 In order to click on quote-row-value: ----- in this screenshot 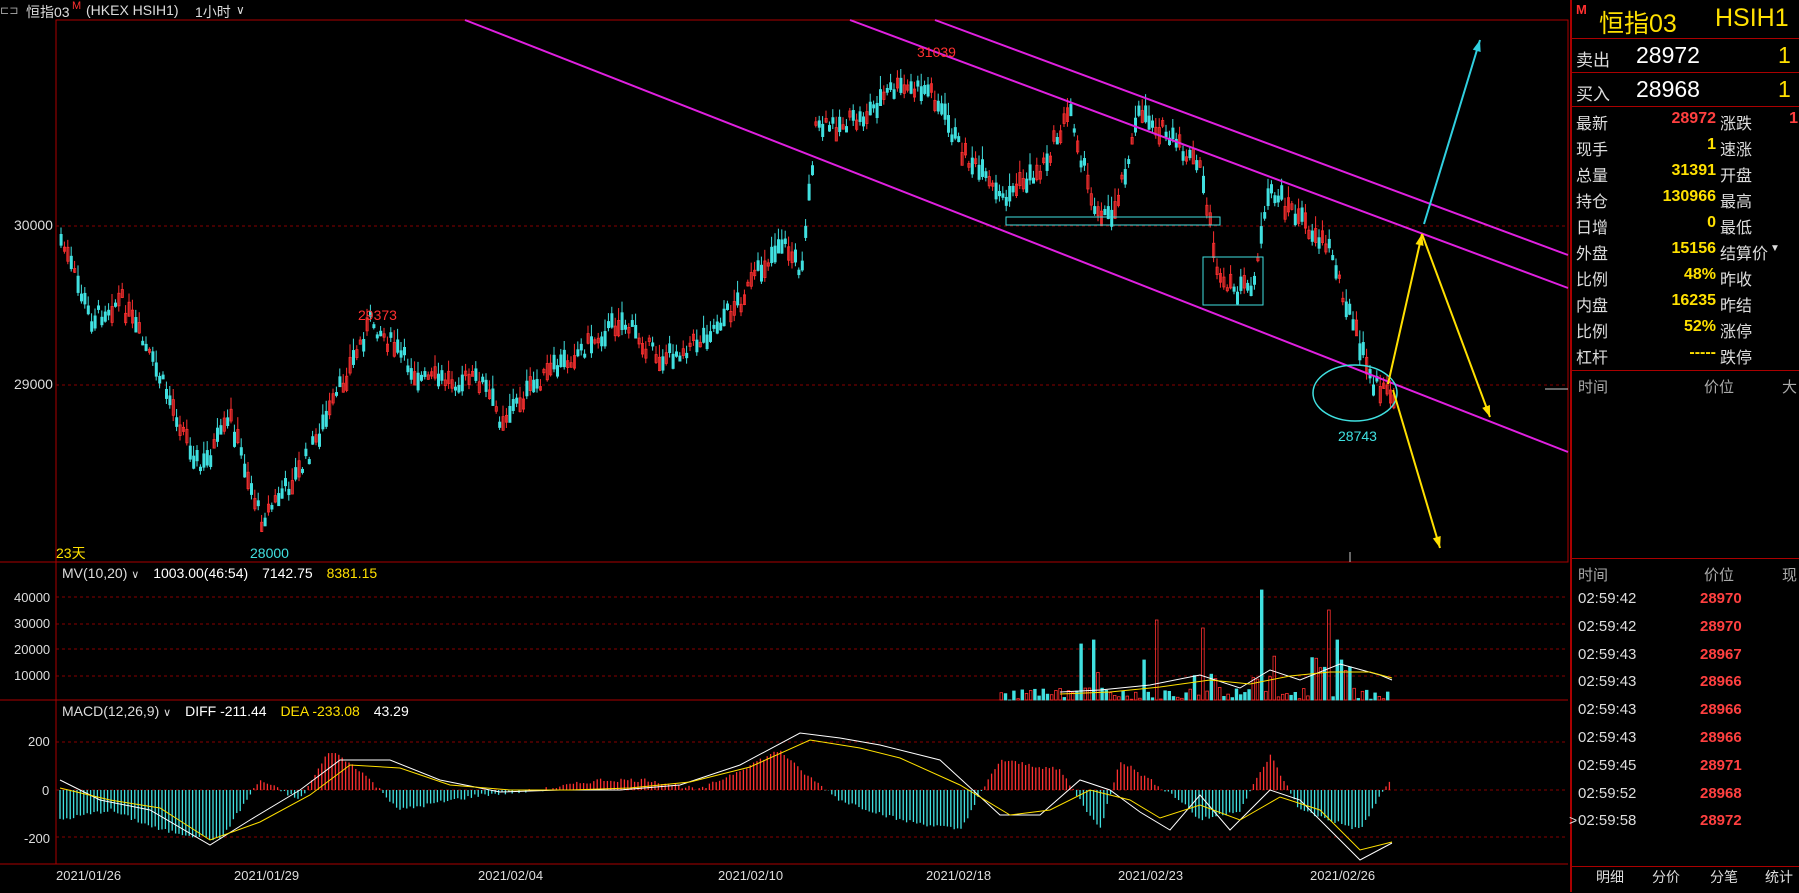, I will do `click(1676, 353)`.